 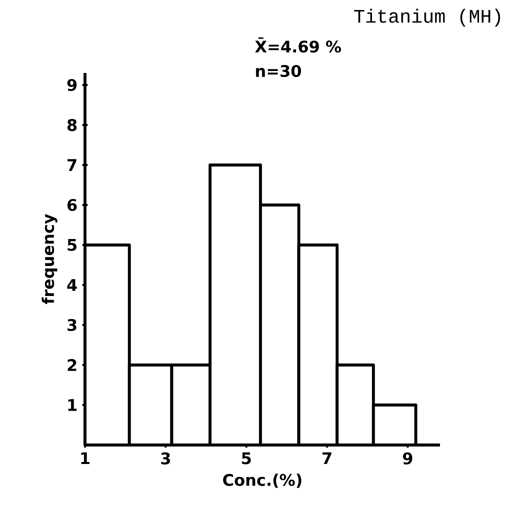 What do you see at coordinates (72, 125) in the screenshot?
I see `y-tick-label: 8` at bounding box center [72, 125].